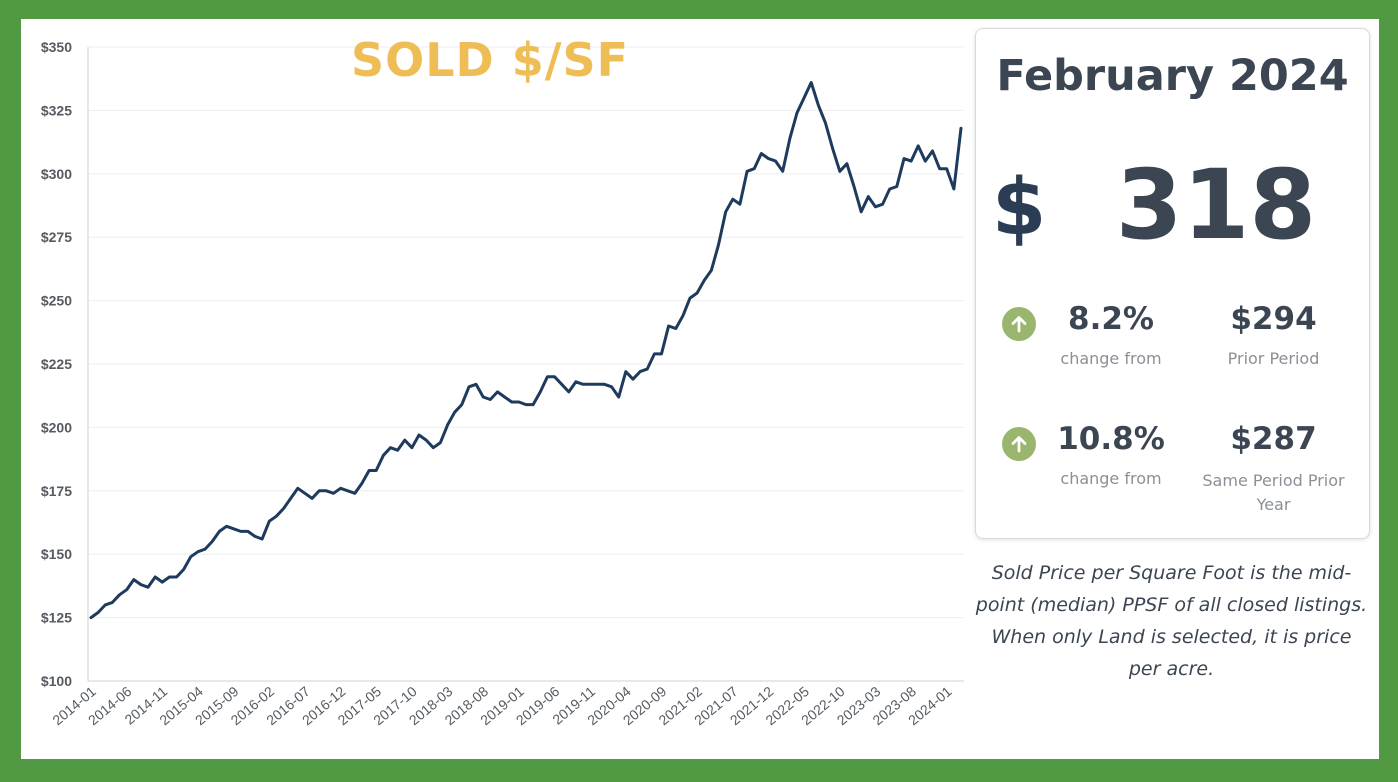 This screenshot has height=782, width=1398. What do you see at coordinates (1273, 358) in the screenshot?
I see `reference-label: Prior Period` at bounding box center [1273, 358].